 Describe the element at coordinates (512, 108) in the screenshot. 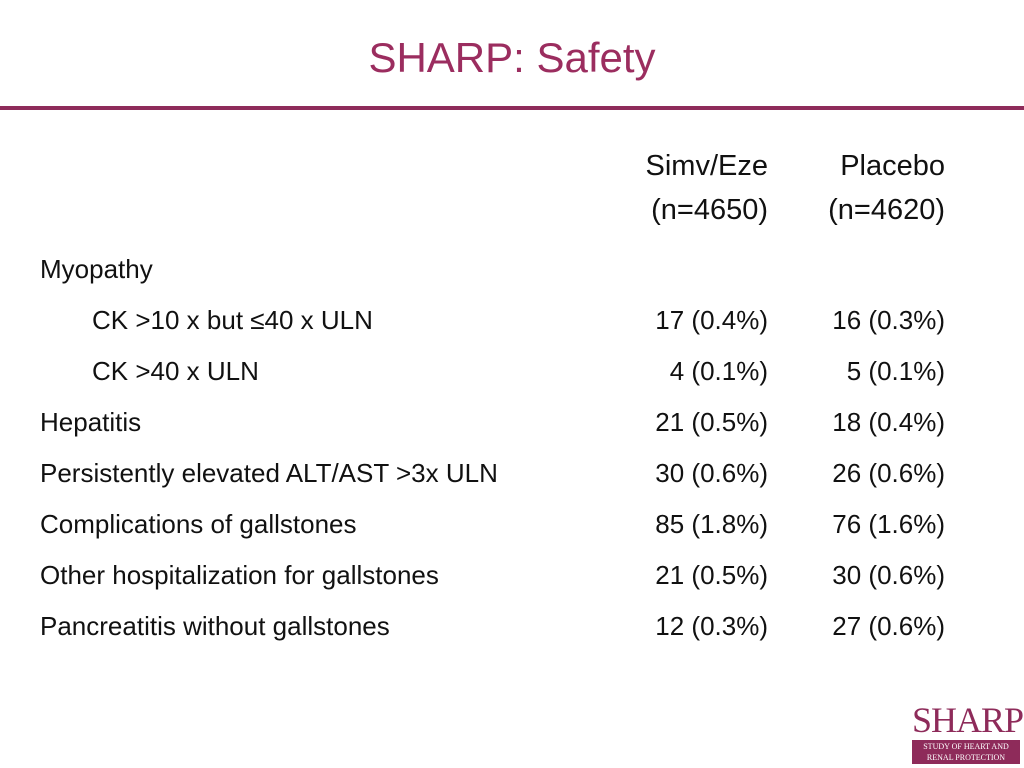

I see `title-divider` at that location.